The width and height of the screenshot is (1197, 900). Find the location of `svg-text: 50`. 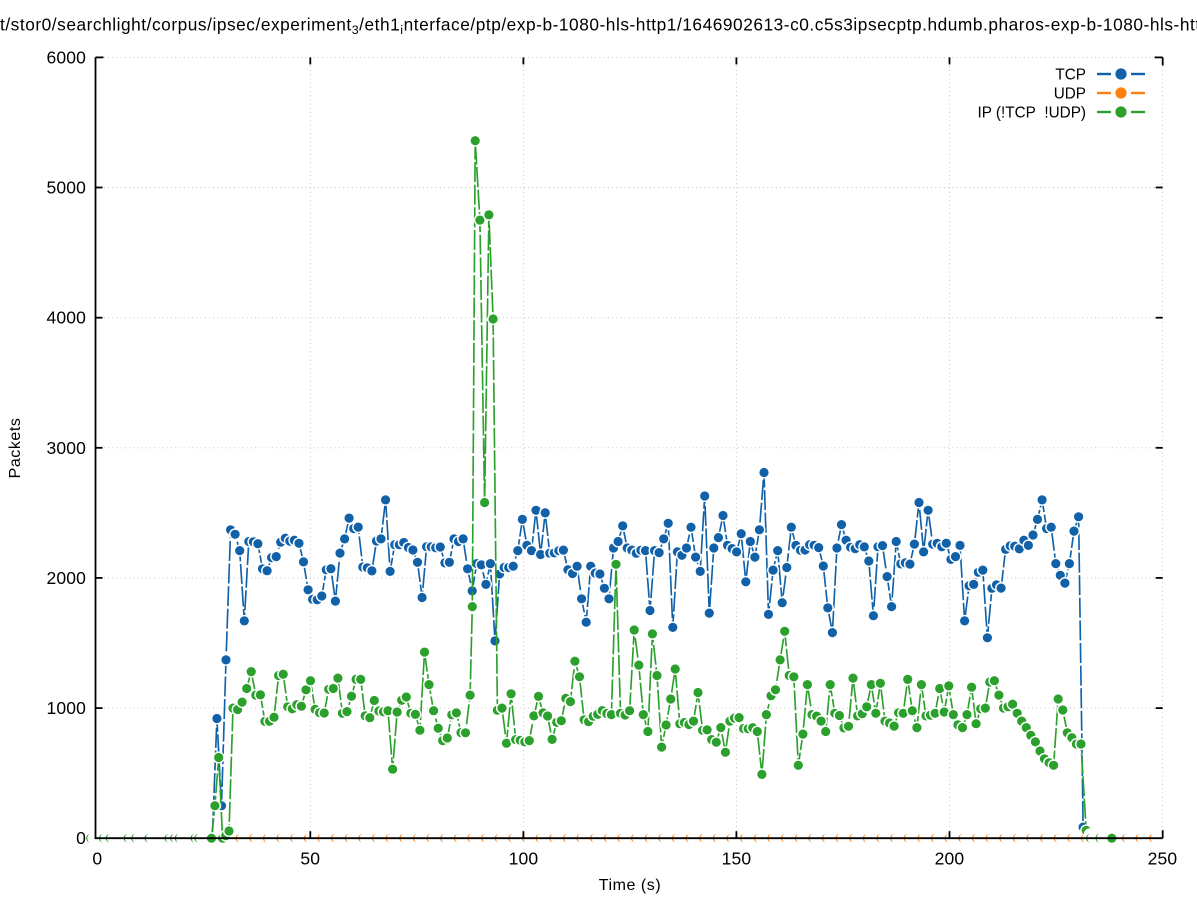

svg-text: 50 is located at coordinates (310, 859).